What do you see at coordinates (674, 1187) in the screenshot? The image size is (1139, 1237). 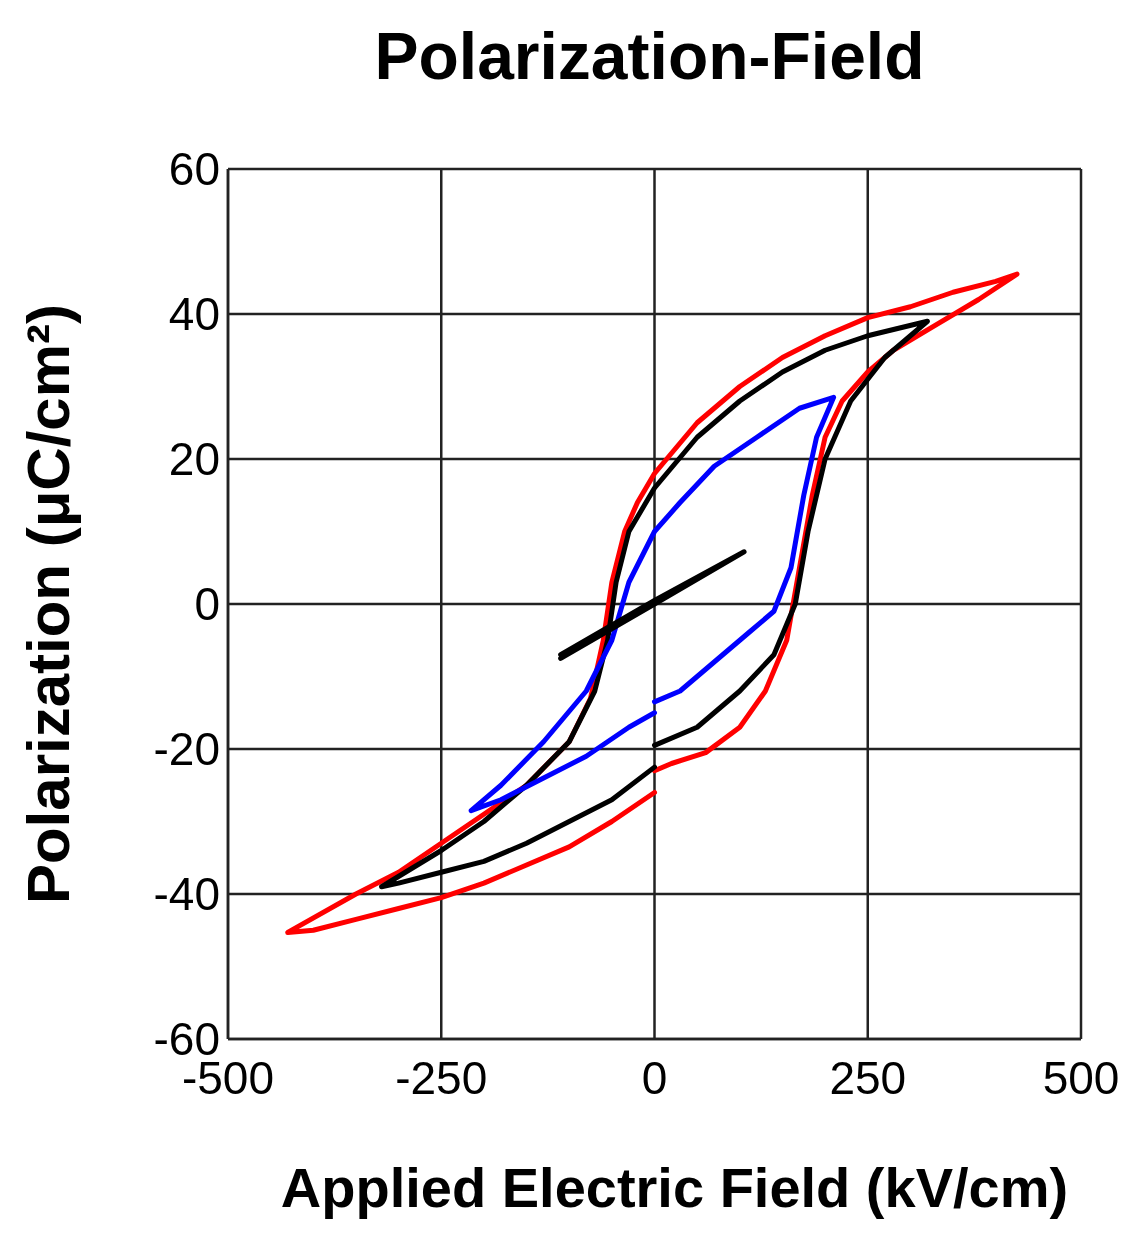 I see `x-axis-title: Applied Electric Field (kV/cm)` at bounding box center [674, 1187].